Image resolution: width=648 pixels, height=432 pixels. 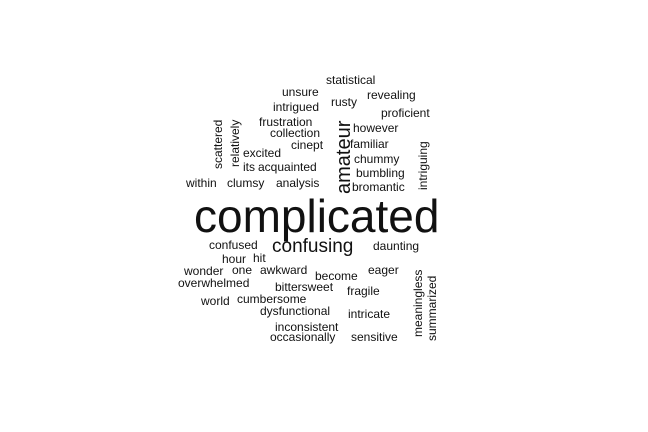 I want to click on word-dysfunctional: dysfunctional, so click(x=295, y=311).